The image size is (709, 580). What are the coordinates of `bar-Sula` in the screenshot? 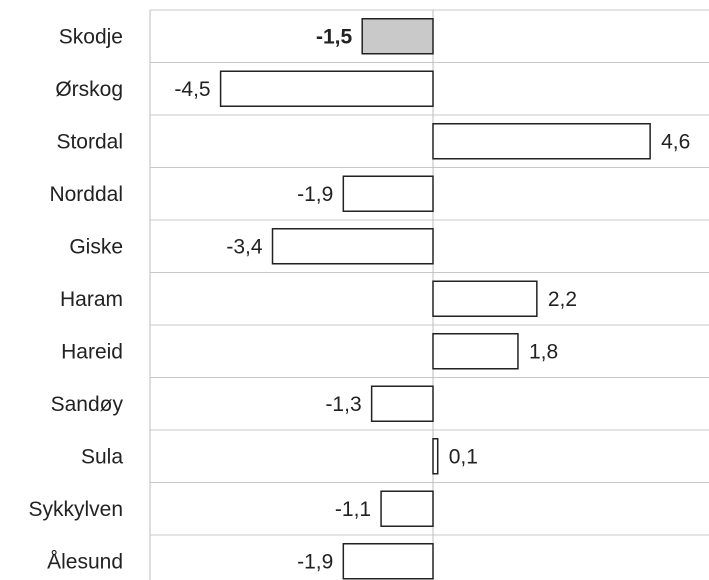 It's located at (435, 456).